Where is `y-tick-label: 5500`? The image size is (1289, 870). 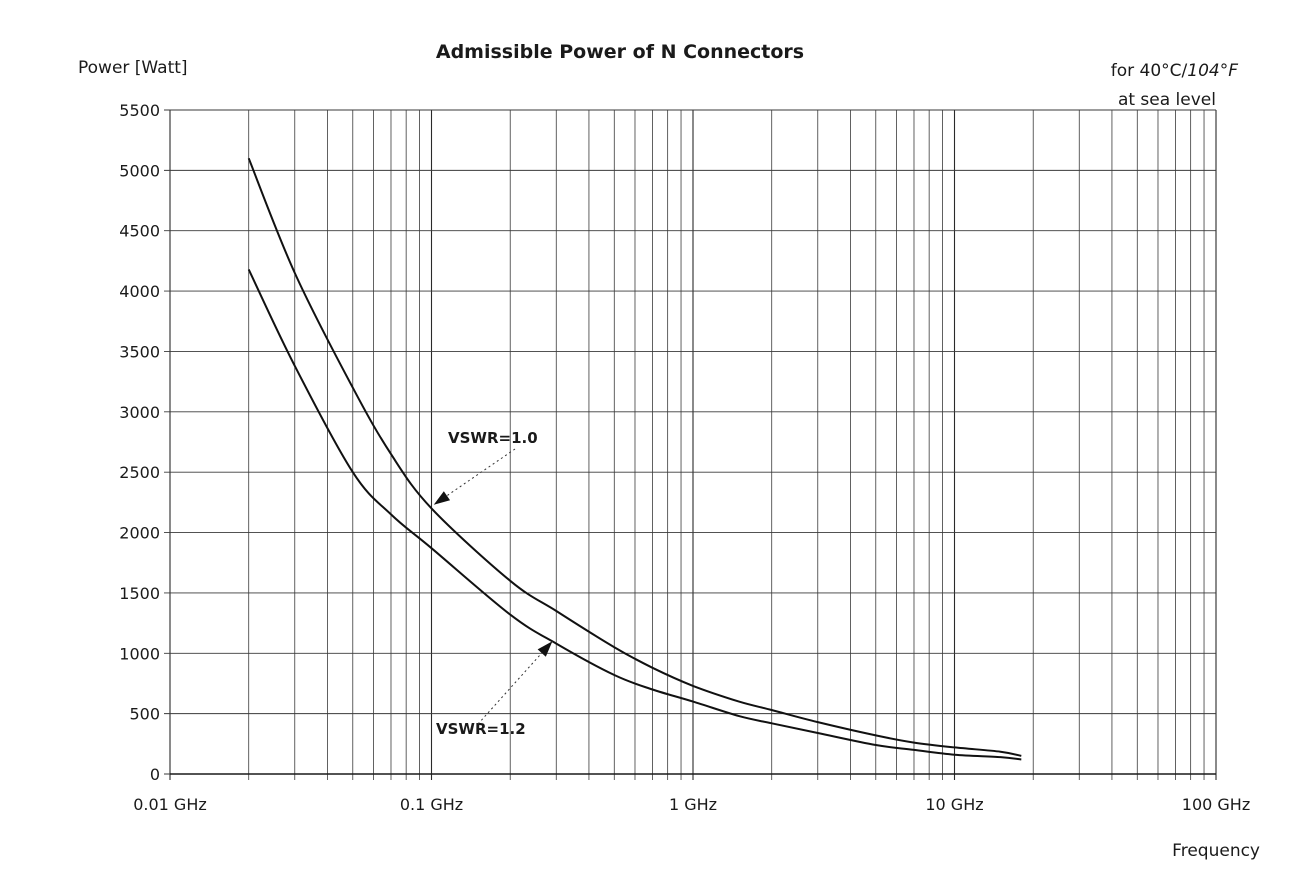 y-tick-label: 5500 is located at coordinates (139, 110).